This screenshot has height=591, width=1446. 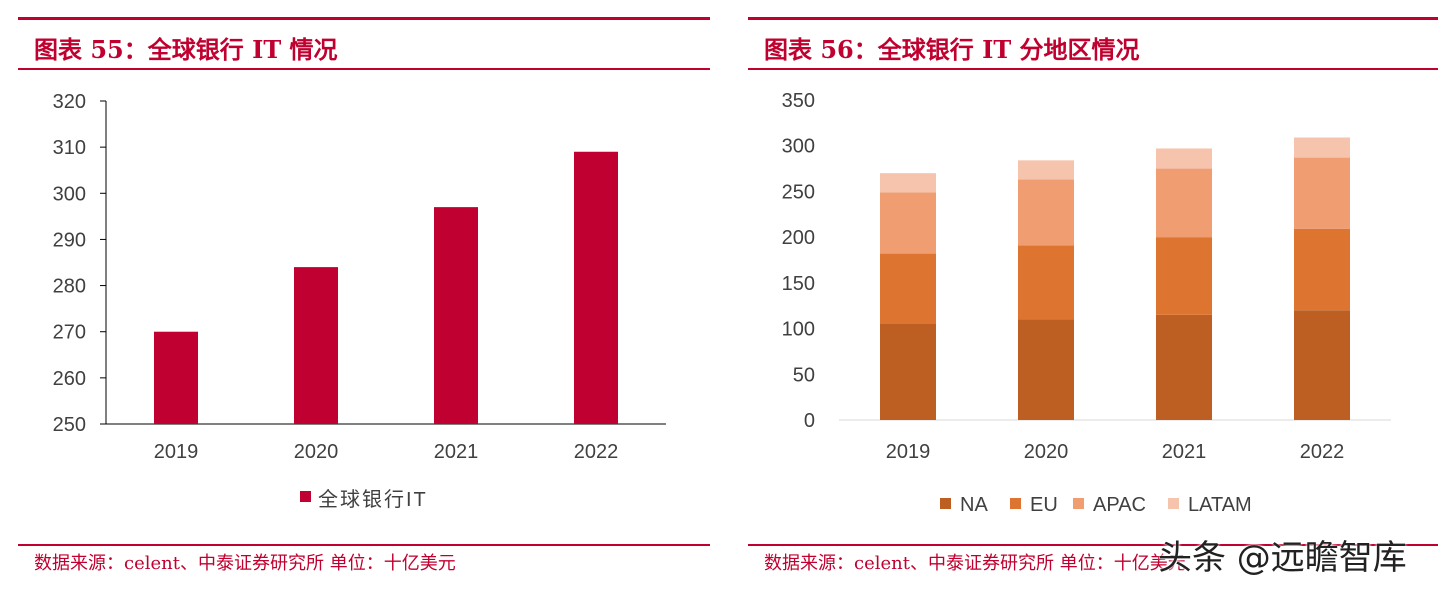 I want to click on chart-title: 图表 55：全球银行 IT 情况, so click(x=186, y=49).